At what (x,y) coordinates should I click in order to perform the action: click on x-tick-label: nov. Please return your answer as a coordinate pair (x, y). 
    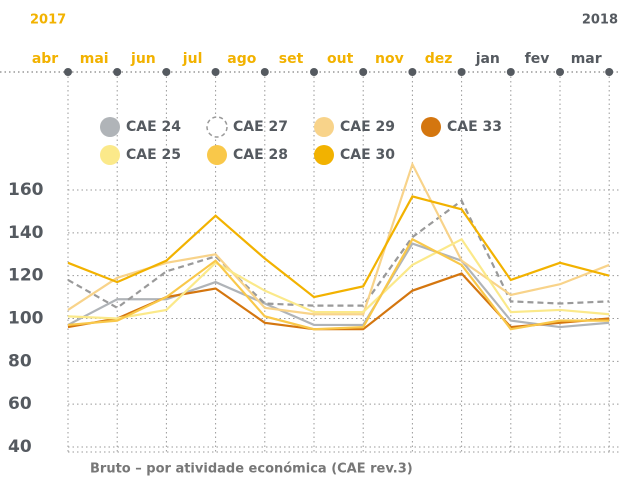
    Looking at the image, I should click on (389, 59).